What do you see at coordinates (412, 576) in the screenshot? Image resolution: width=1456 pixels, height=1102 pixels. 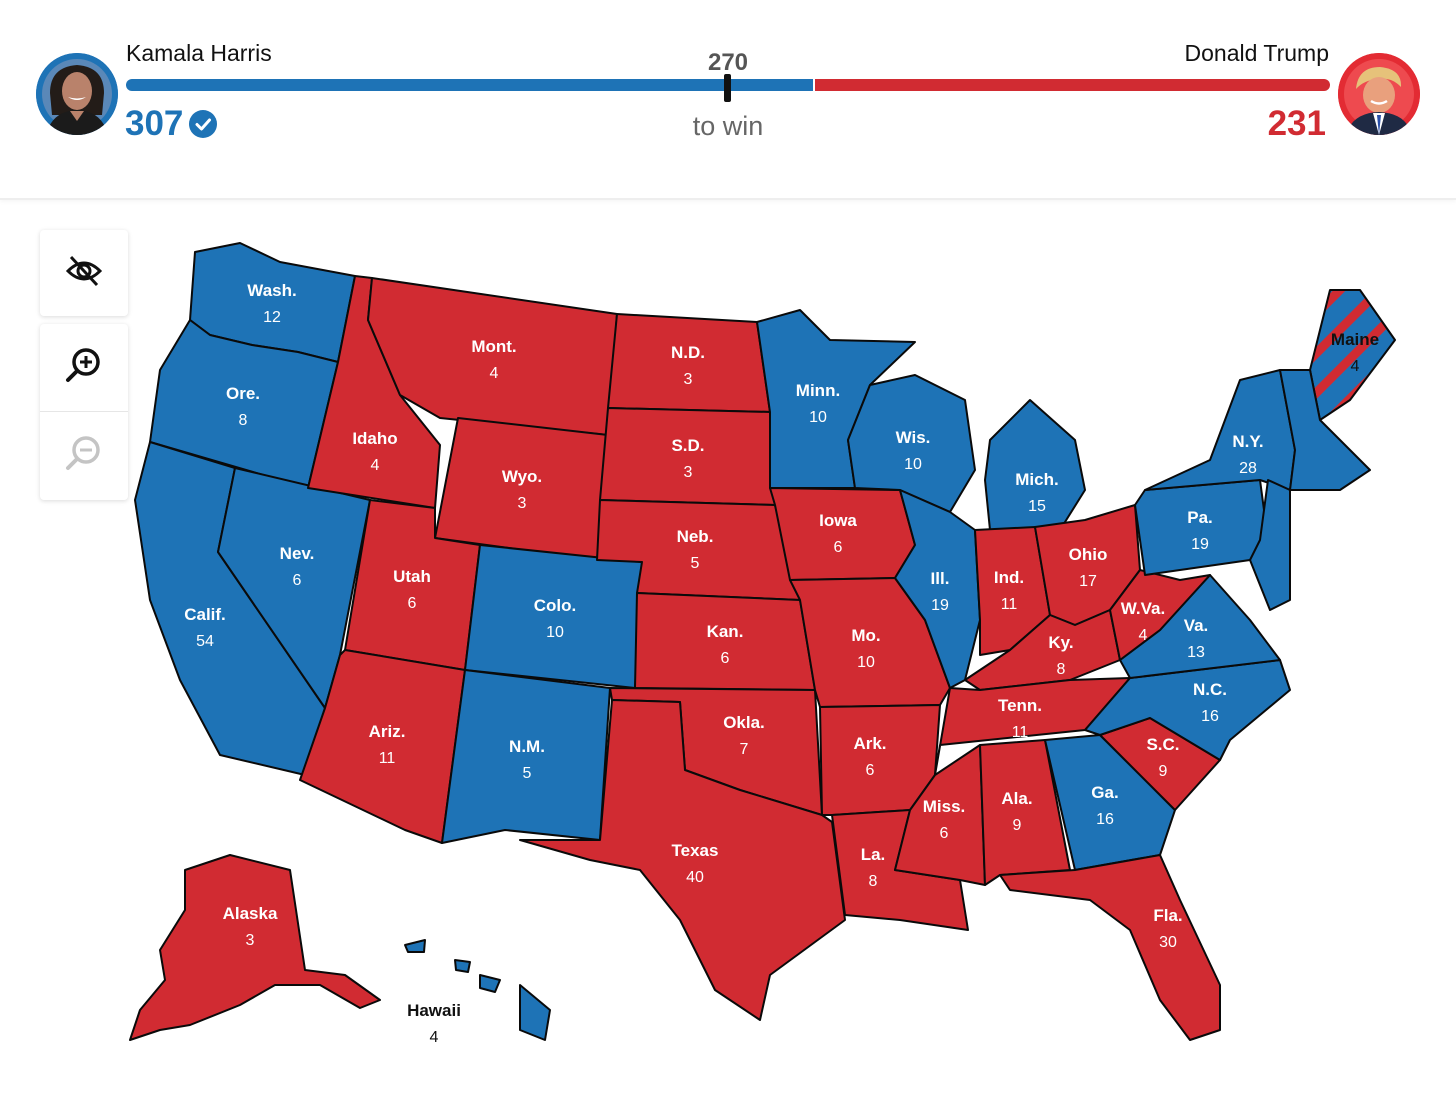 I see `state-label-ut: Utah` at bounding box center [412, 576].